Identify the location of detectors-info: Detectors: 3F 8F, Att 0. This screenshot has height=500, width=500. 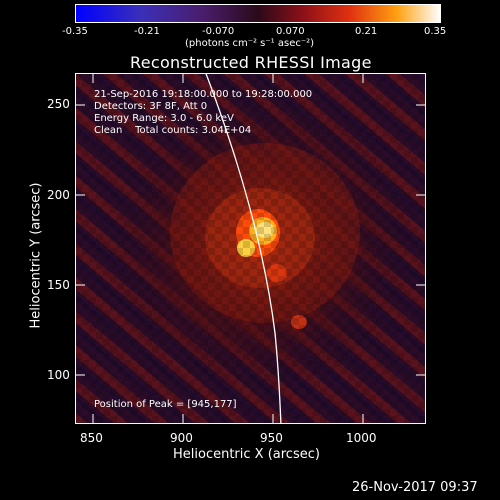
(151, 106).